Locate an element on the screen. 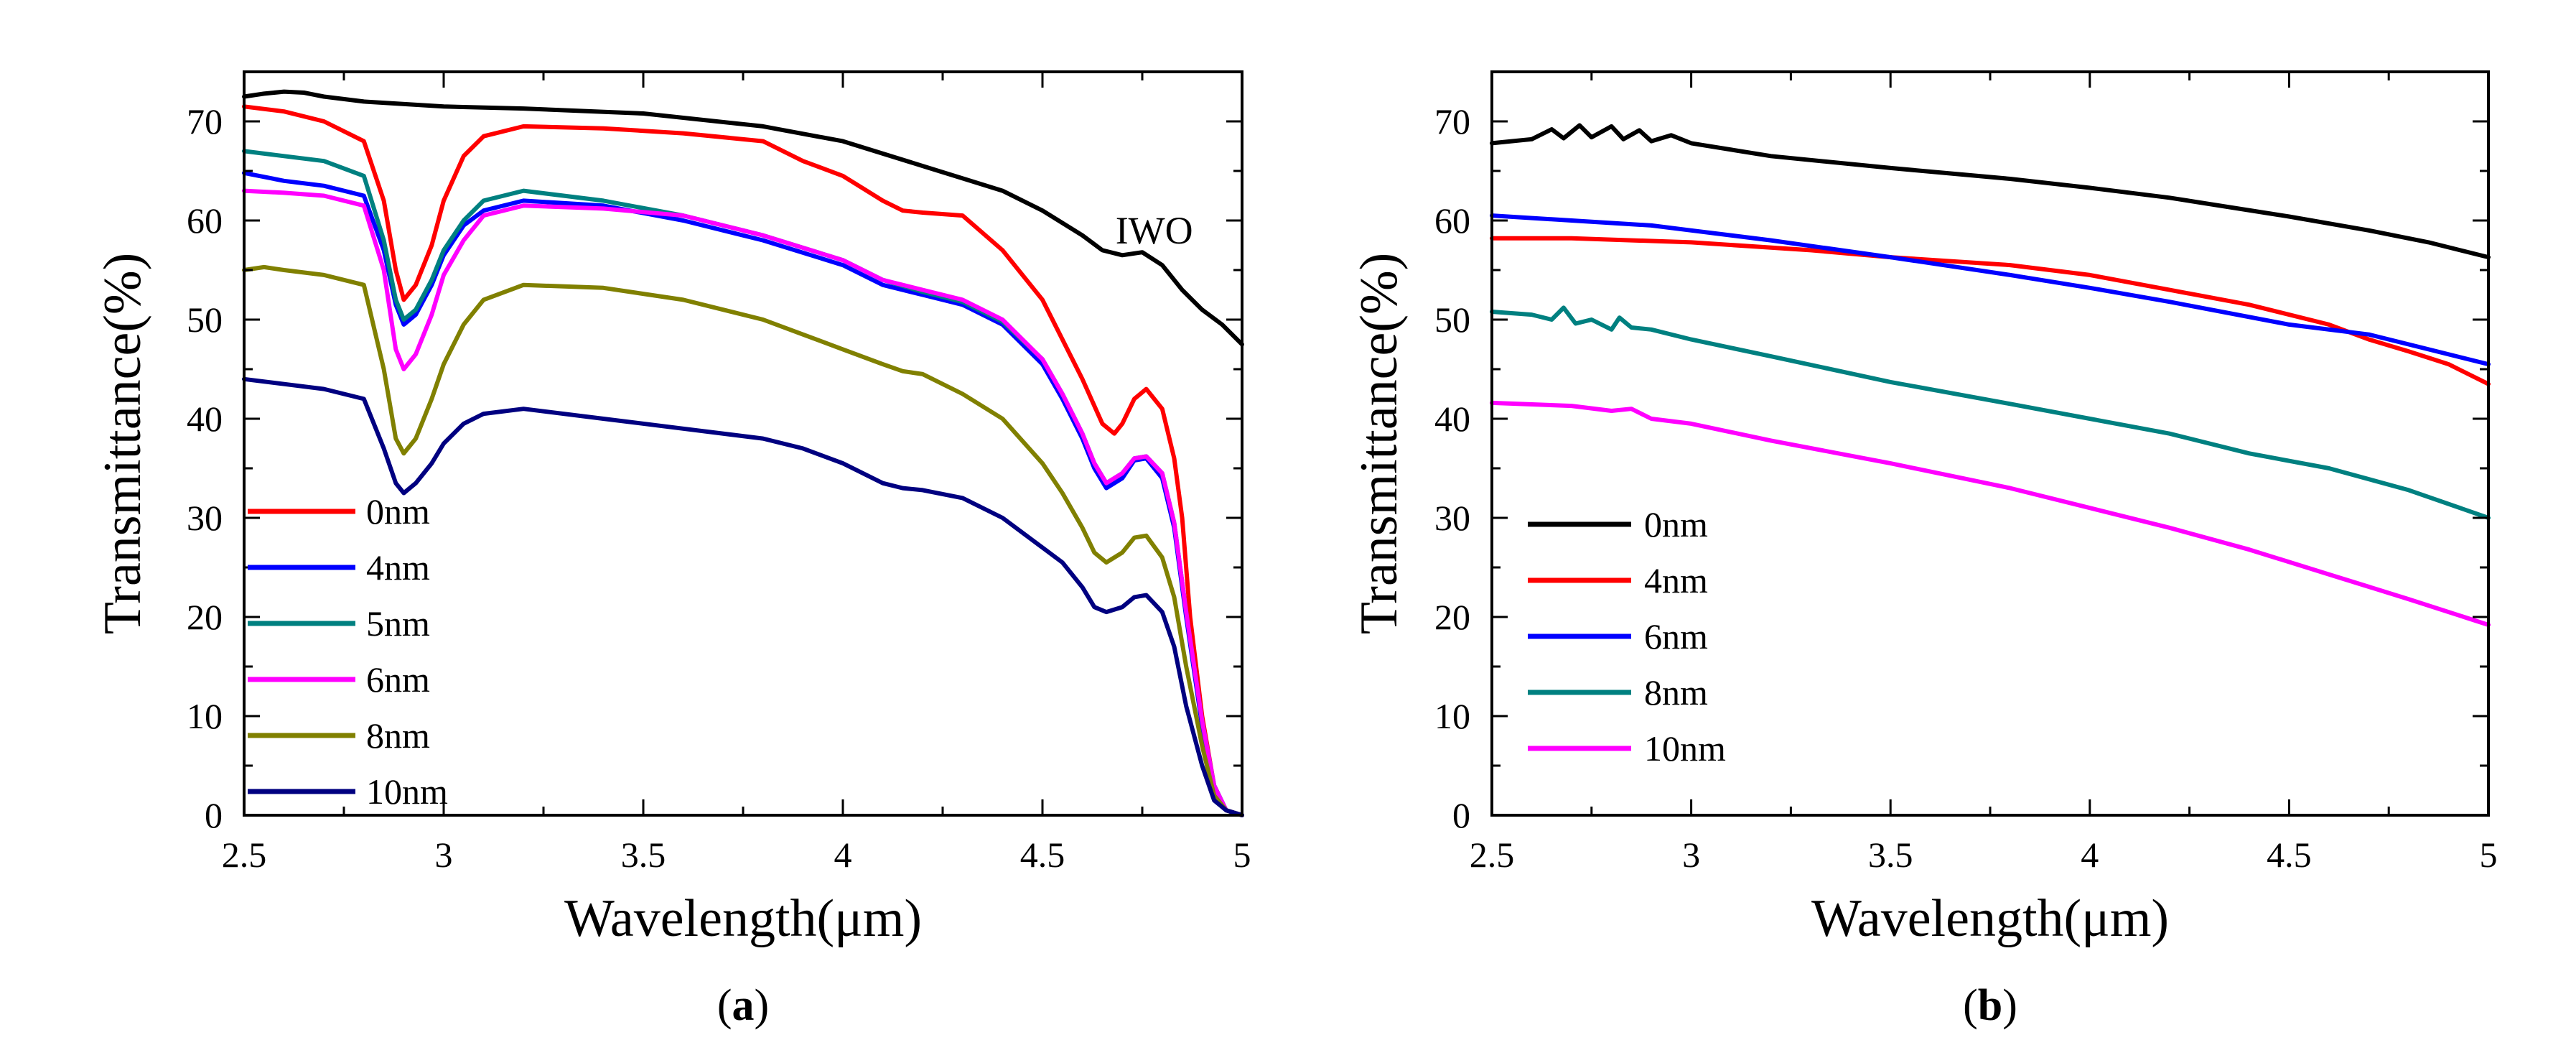  series-line-4nm is located at coordinates (1990, 311).